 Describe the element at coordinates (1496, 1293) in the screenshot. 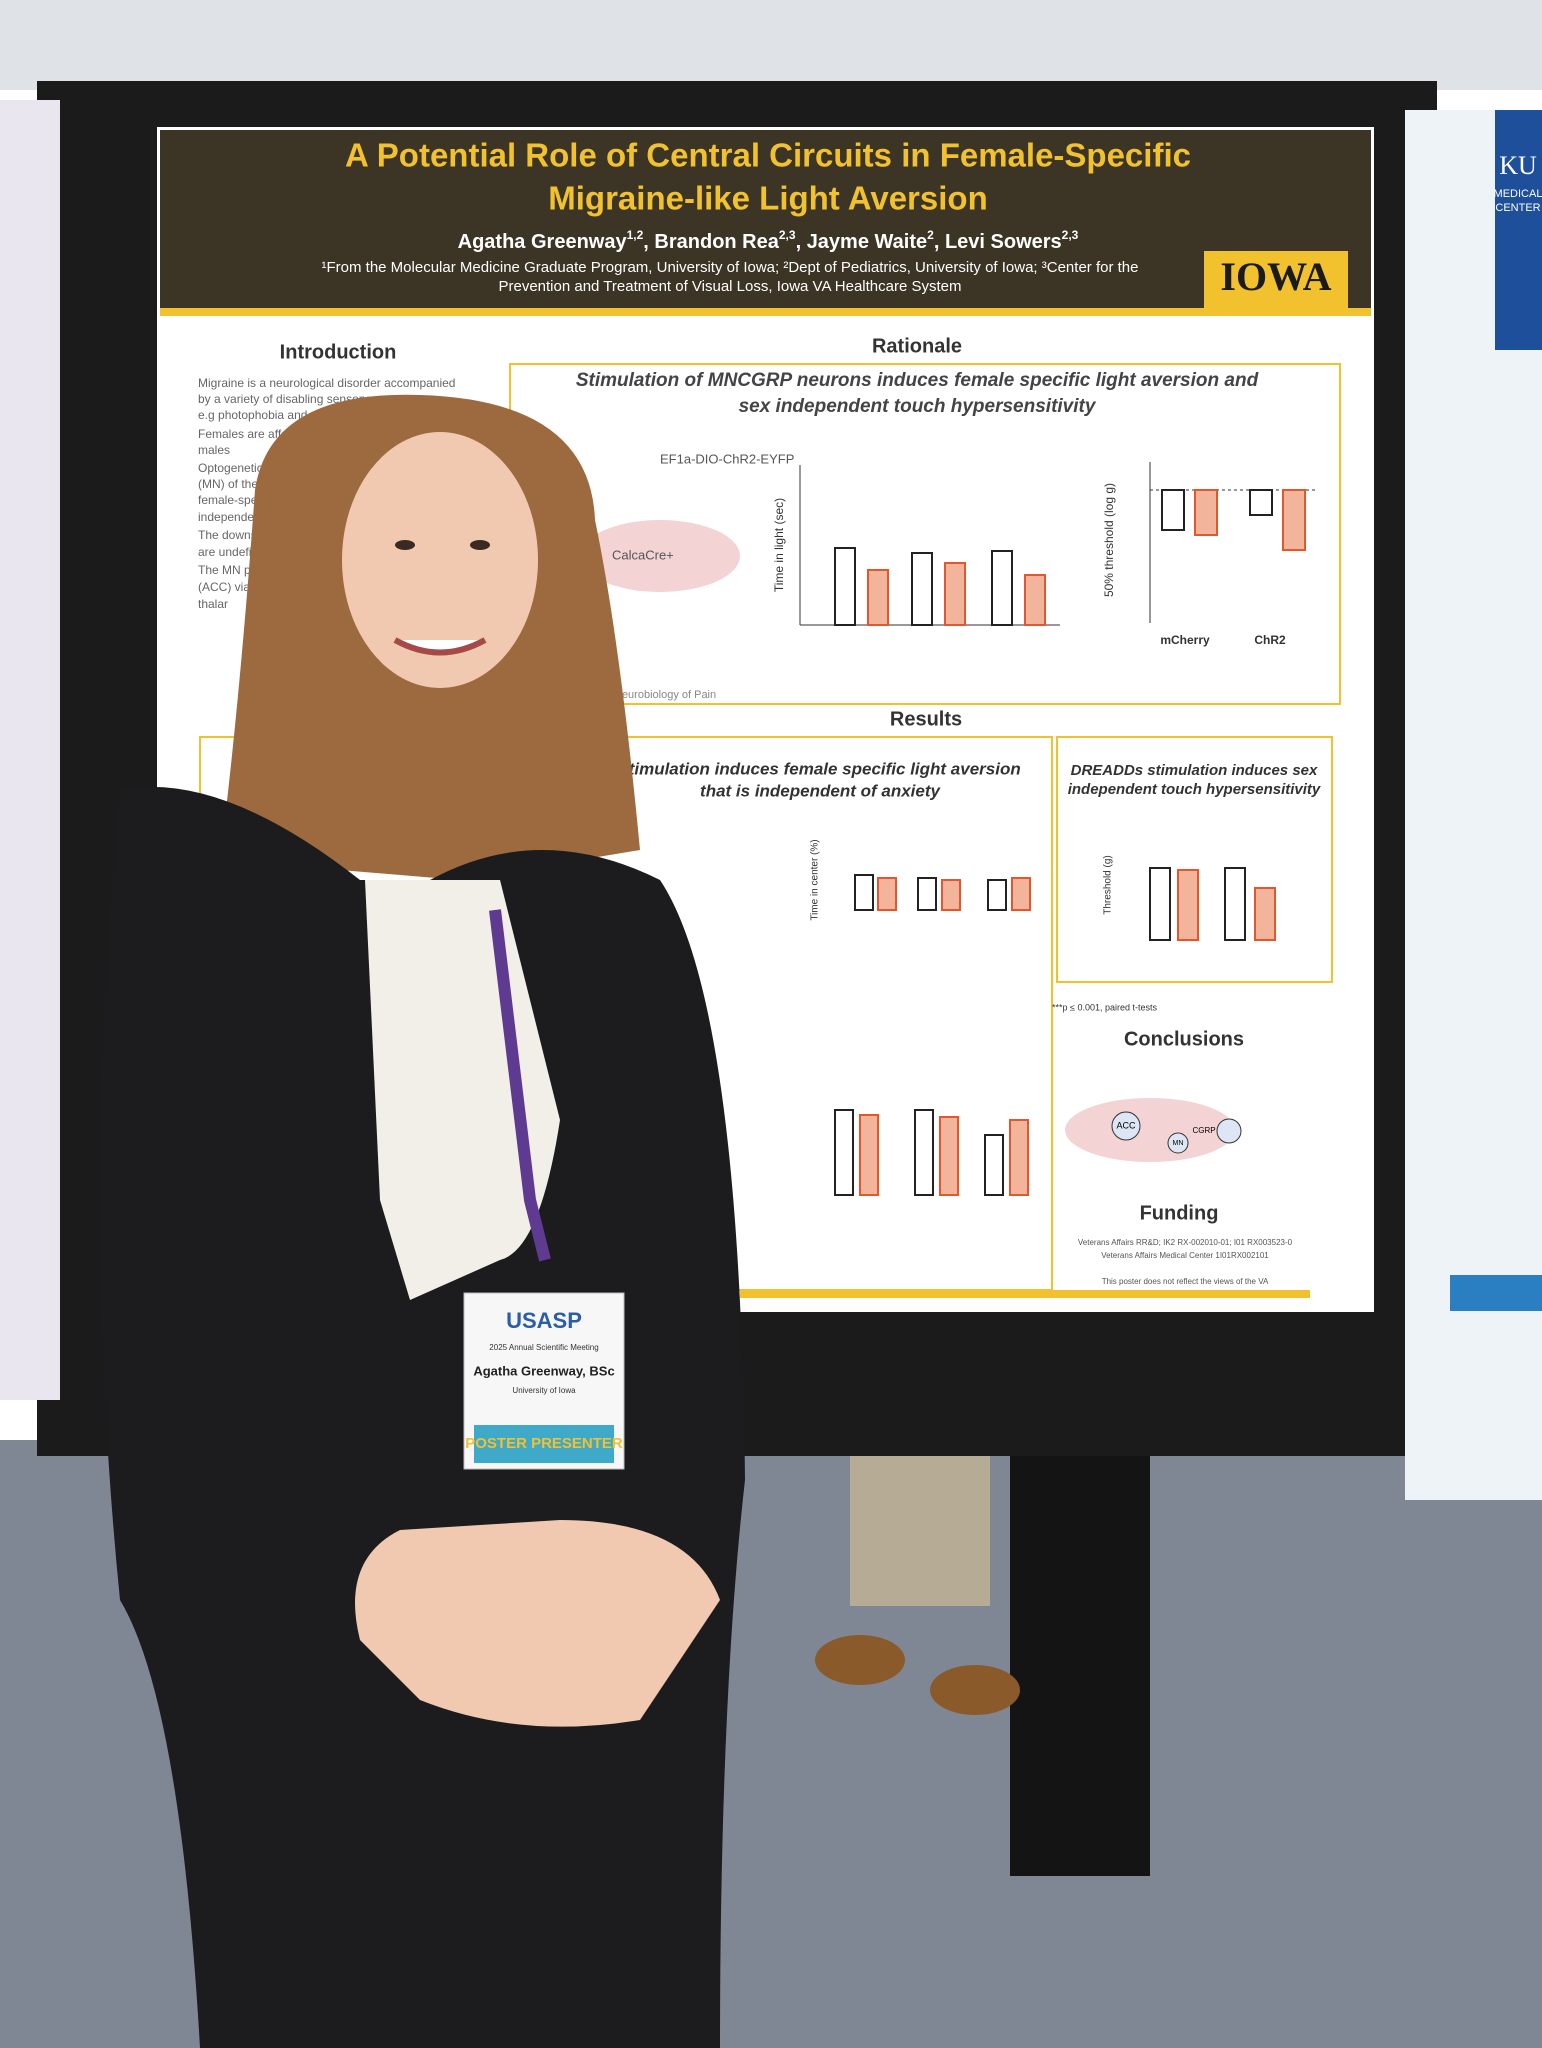

I see `neighbor-section-bar` at that location.